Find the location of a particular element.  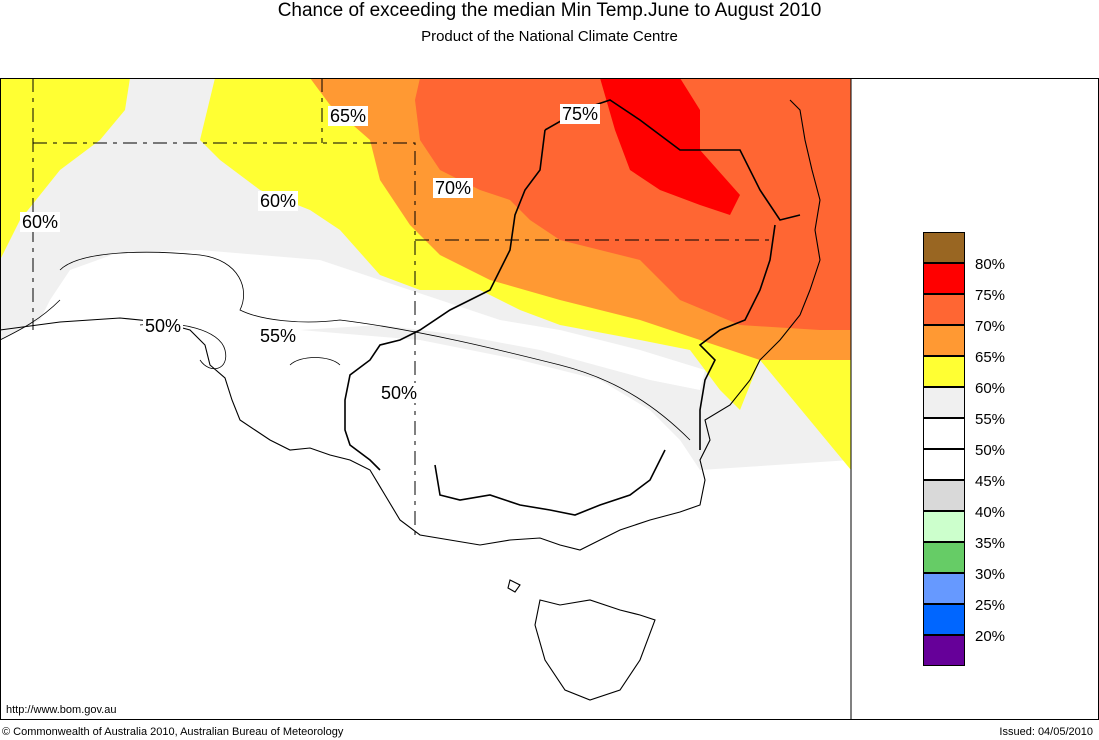

map-label-75: 75% is located at coordinates (580, 114).